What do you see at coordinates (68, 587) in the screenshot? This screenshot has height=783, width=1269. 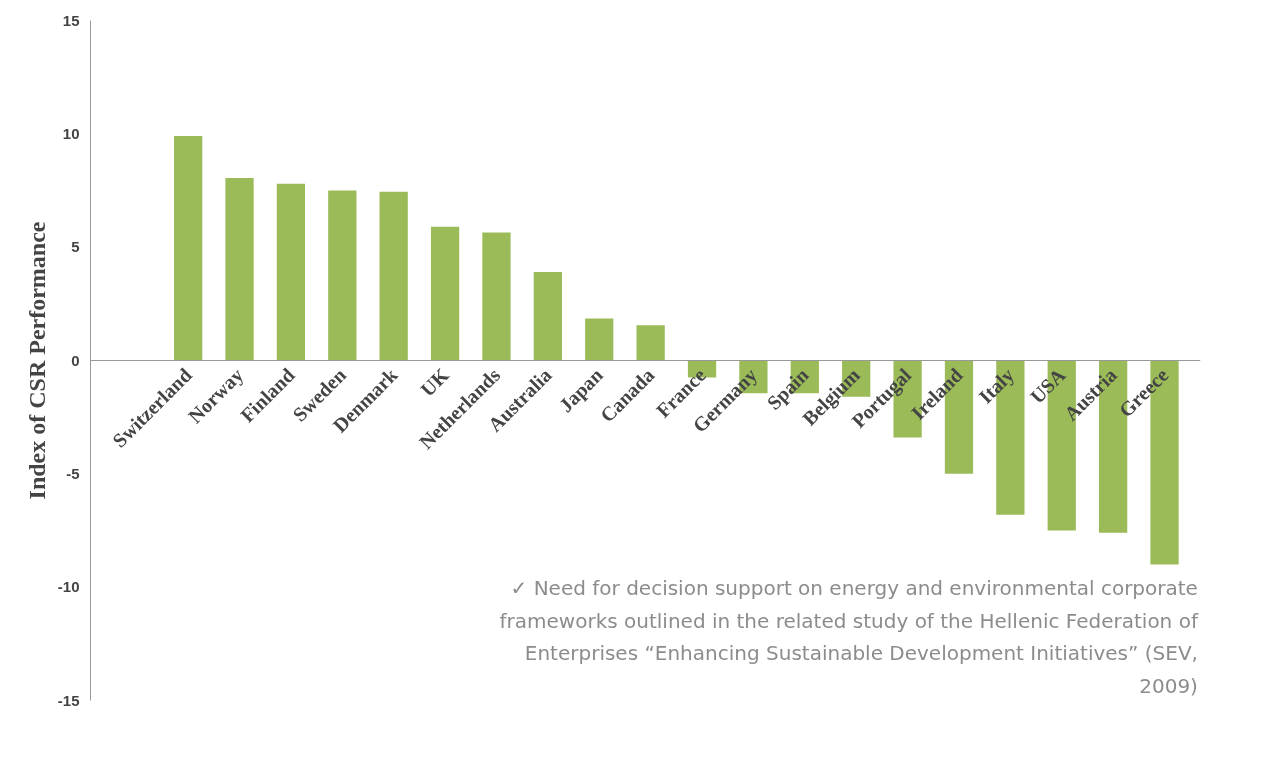 I see `y-tick-label: -10` at bounding box center [68, 587].